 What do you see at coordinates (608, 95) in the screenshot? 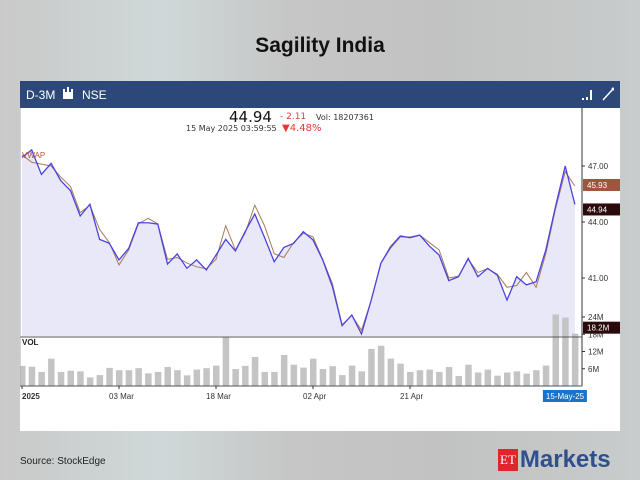
I see `line-draw-icon` at bounding box center [608, 95].